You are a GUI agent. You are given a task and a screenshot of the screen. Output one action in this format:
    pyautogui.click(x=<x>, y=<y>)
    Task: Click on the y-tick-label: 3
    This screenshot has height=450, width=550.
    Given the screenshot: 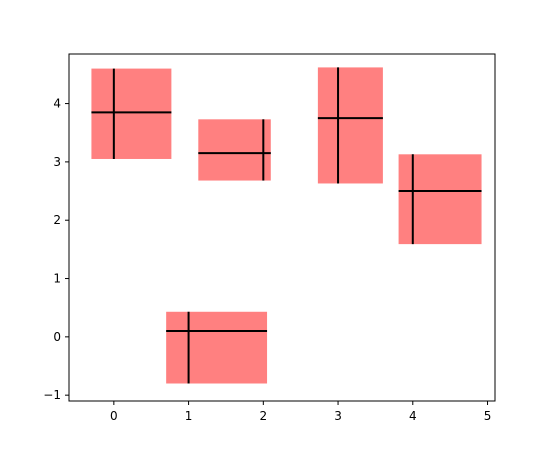 What is the action you would take?
    pyautogui.click(x=57, y=162)
    